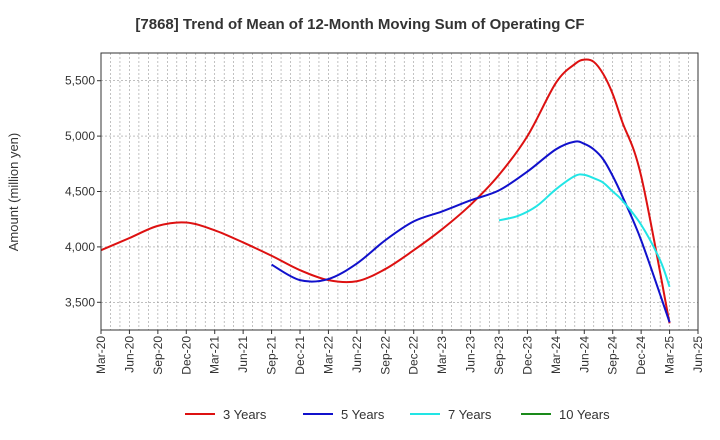 The width and height of the screenshot is (720, 440). What do you see at coordinates (80, 302) in the screenshot?
I see `y-tick-label: 3,500` at bounding box center [80, 302].